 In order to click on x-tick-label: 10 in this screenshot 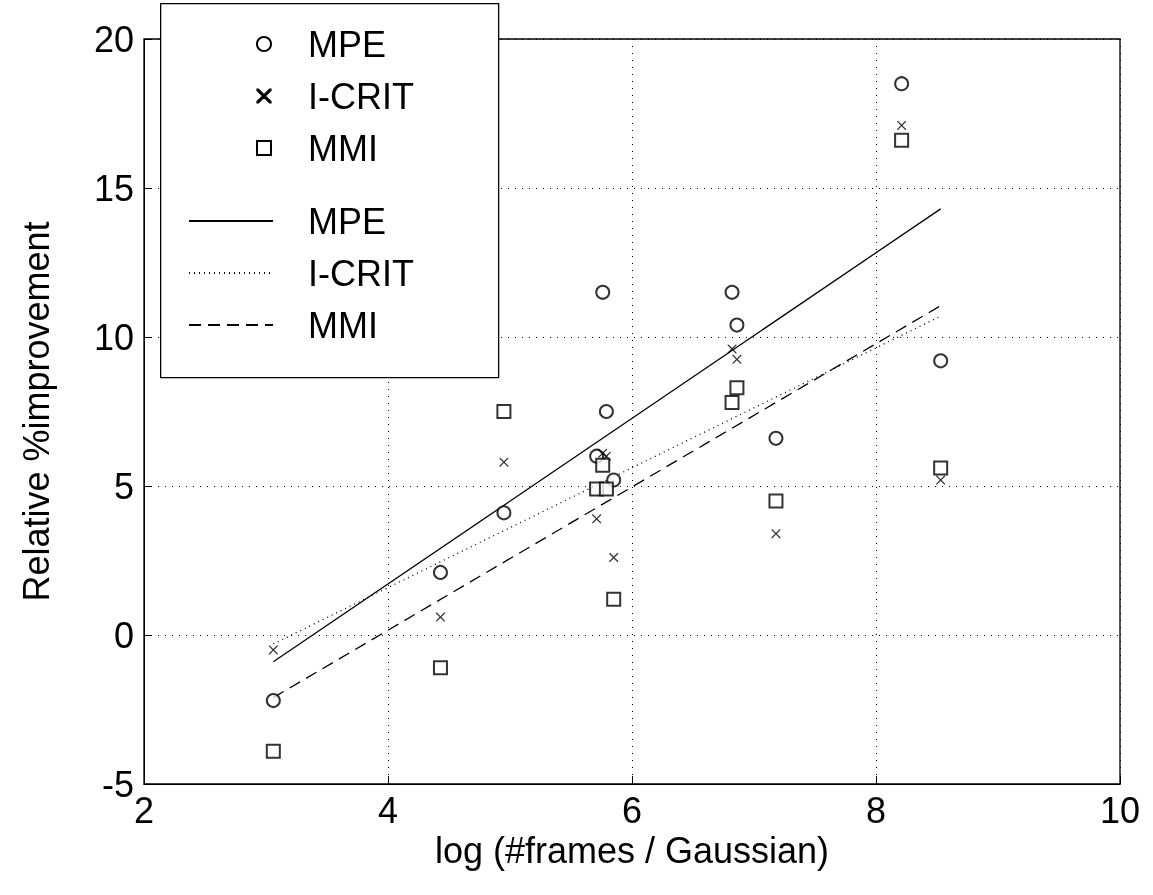, I will do `click(1120, 810)`.